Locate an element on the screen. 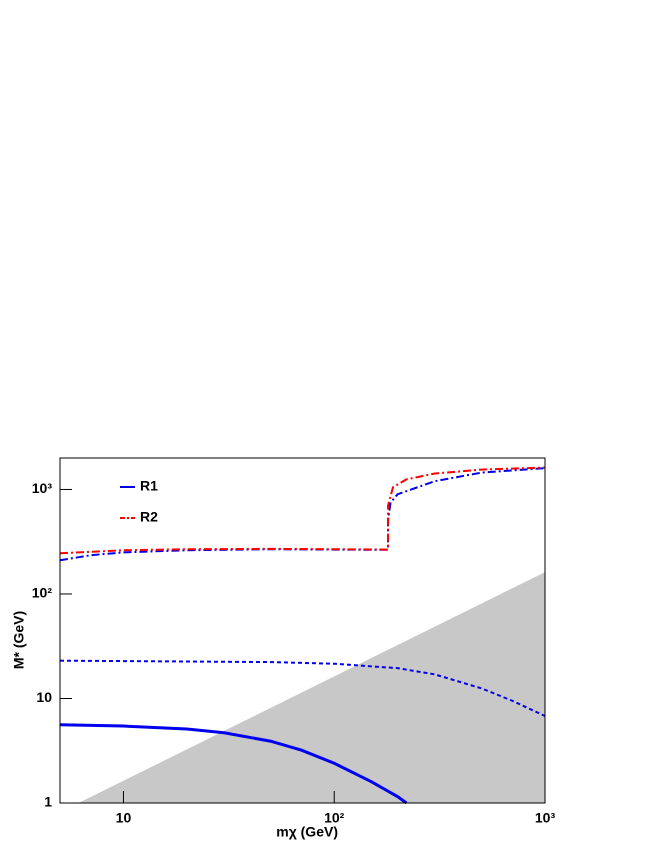  y-tick-label: 10 is located at coordinates (44, 697).